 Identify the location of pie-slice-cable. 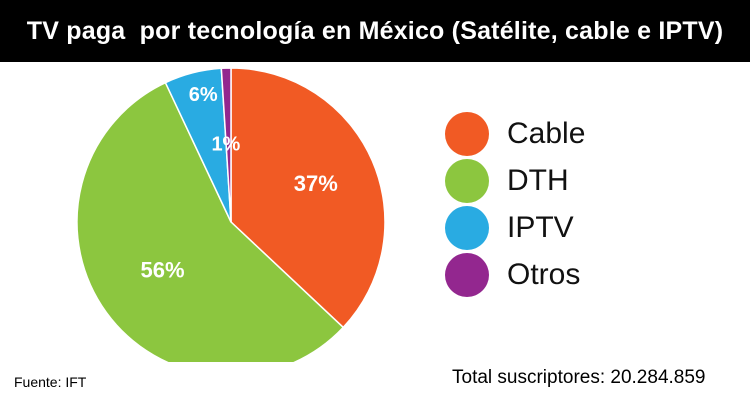
(308, 198).